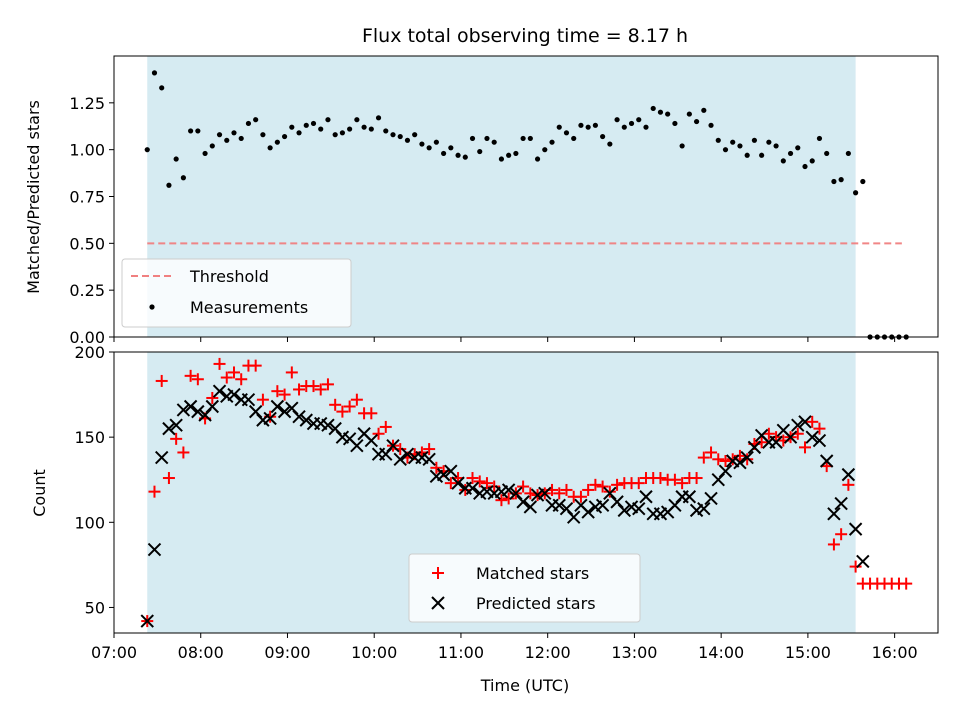 Image resolution: width=960 pixels, height=720 pixels. What do you see at coordinates (201, 652) in the screenshot?
I see `x-tick-label: 08:00` at bounding box center [201, 652].